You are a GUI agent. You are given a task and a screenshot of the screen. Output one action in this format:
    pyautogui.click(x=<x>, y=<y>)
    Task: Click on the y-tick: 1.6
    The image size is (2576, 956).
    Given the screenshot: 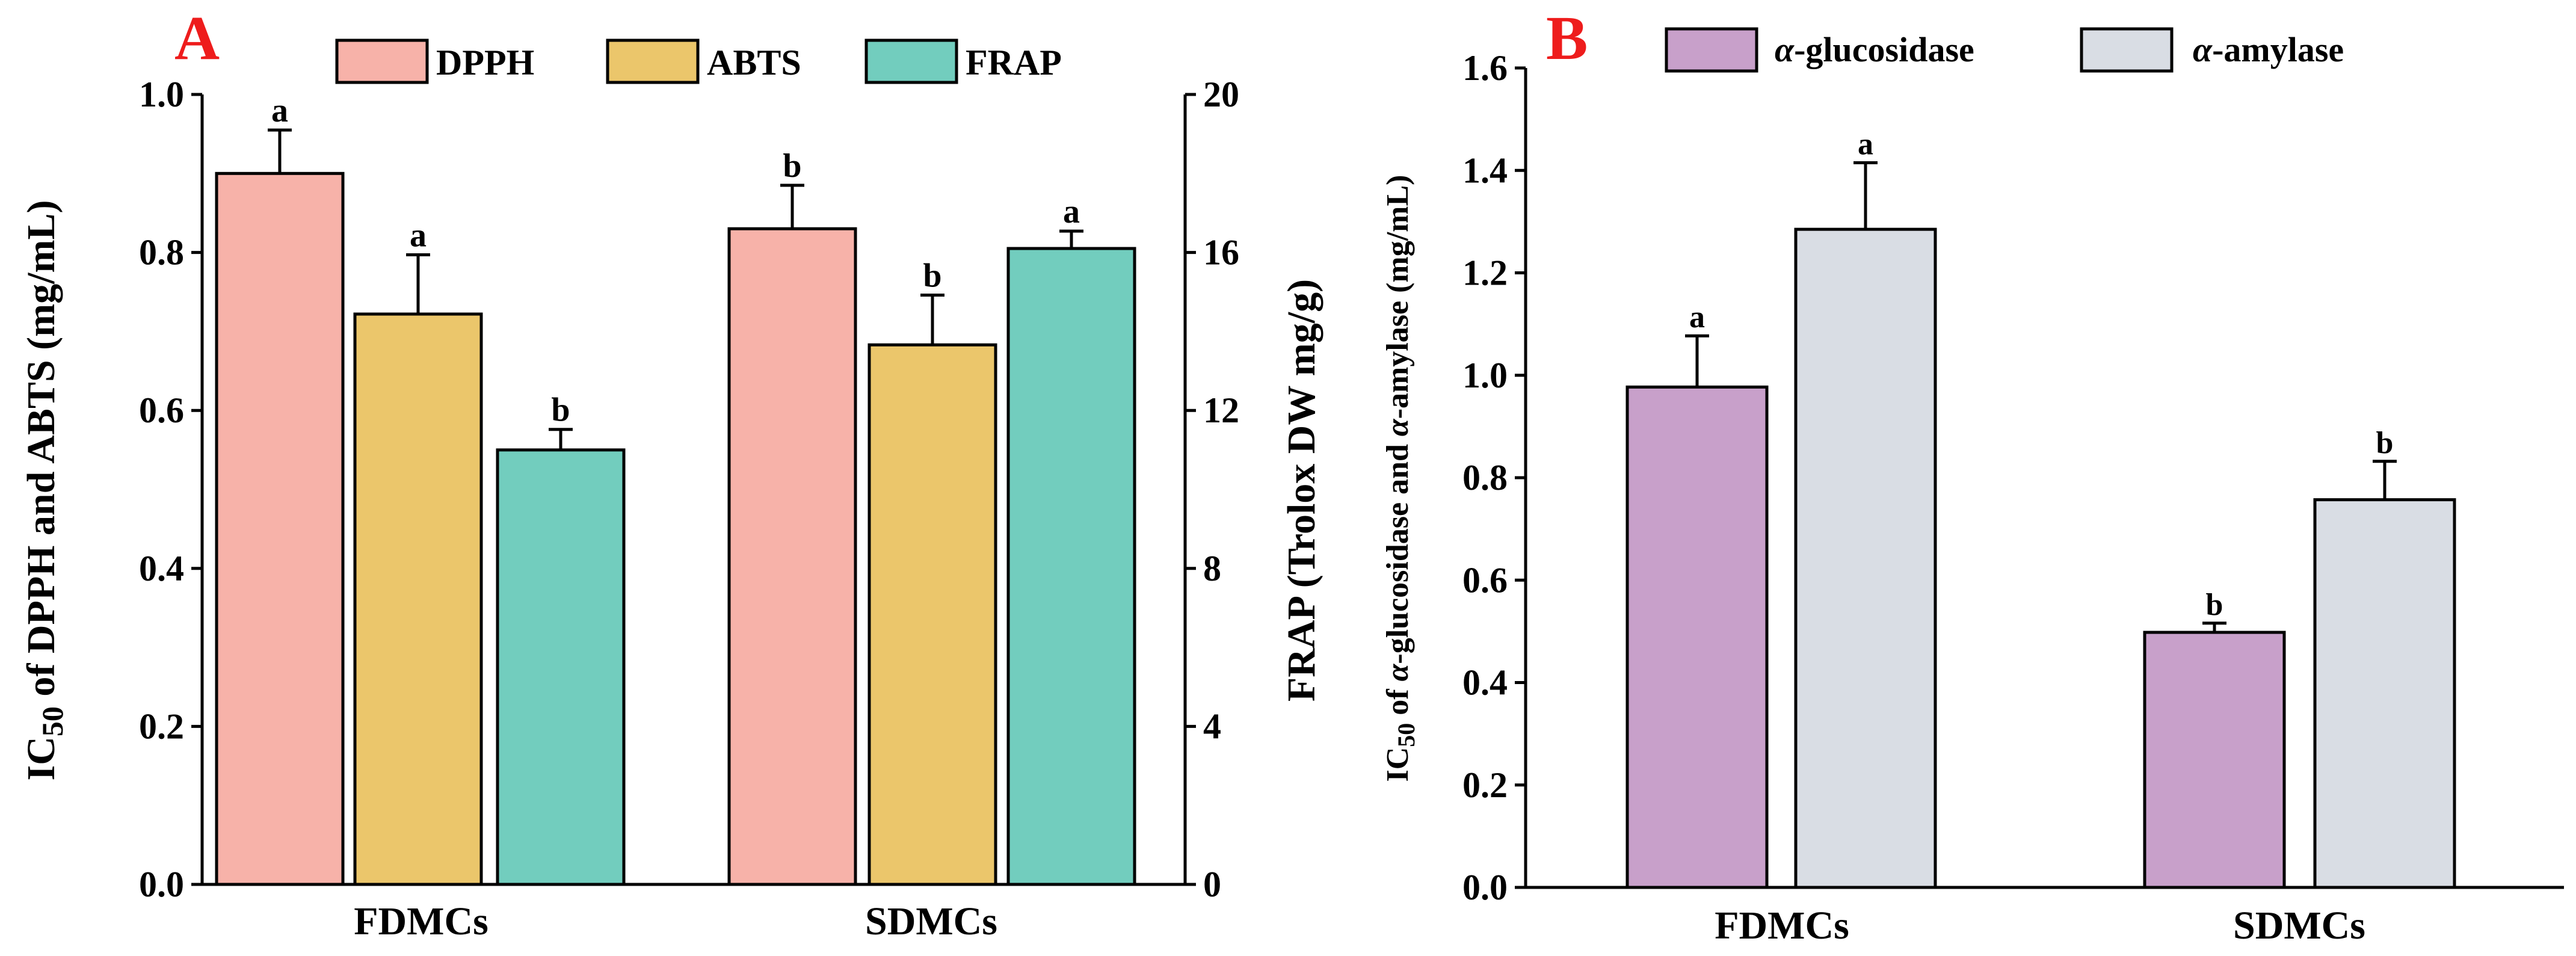 What is the action you would take?
    pyautogui.click(x=1494, y=68)
    